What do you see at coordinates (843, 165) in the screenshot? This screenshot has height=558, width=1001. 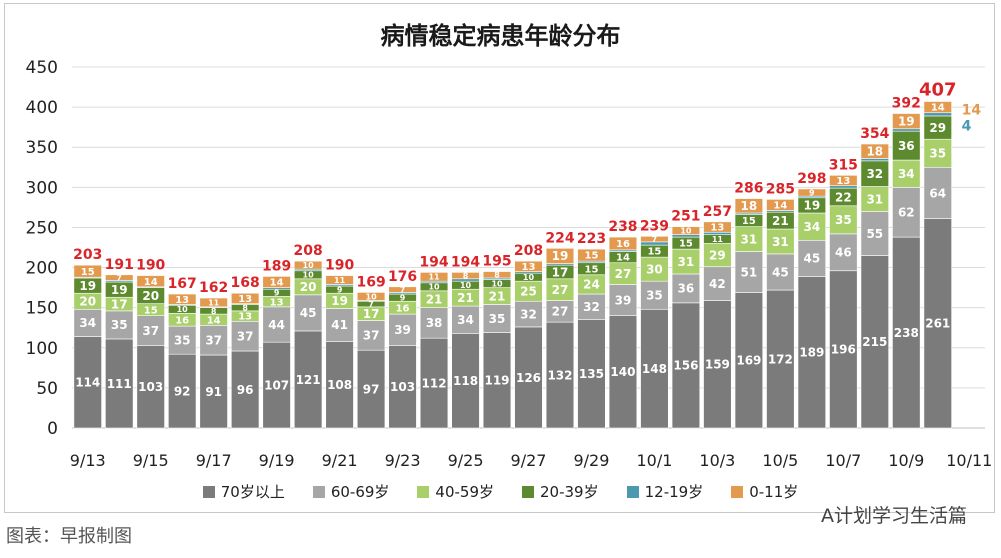 I see `total-value-label: 315` at bounding box center [843, 165].